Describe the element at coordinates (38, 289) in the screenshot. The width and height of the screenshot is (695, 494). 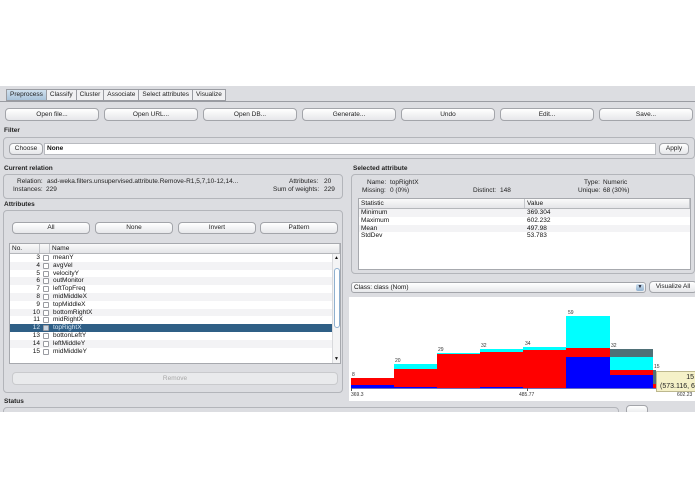
I see `row-number: 7` at that location.